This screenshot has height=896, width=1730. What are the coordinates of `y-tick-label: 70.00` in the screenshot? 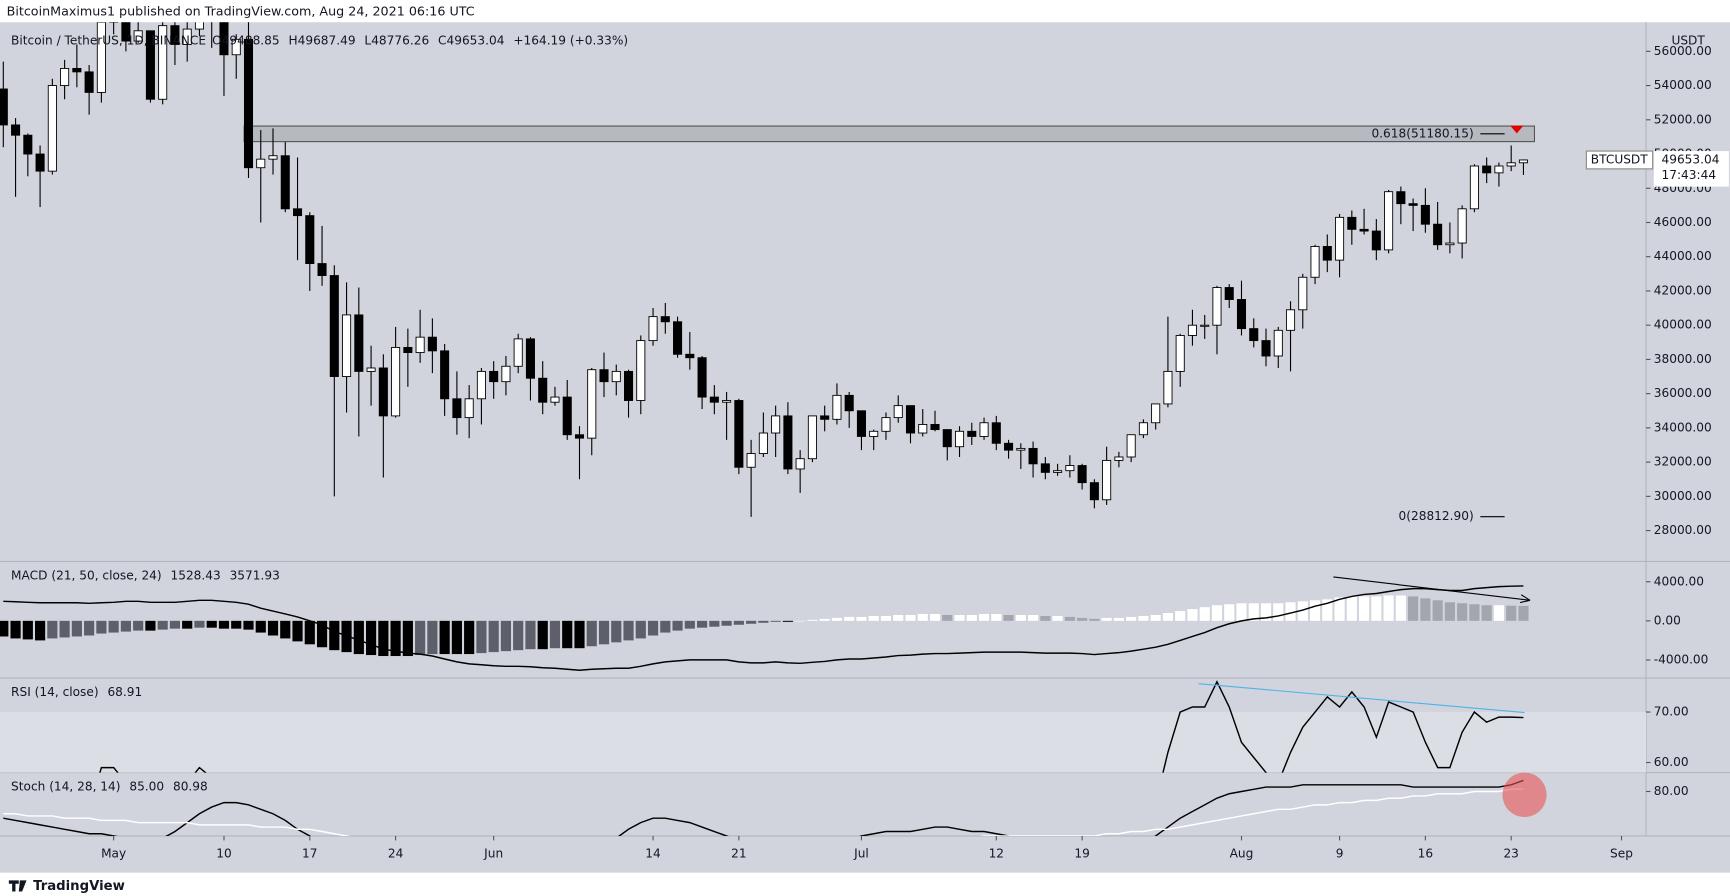 It's located at (1671, 712).